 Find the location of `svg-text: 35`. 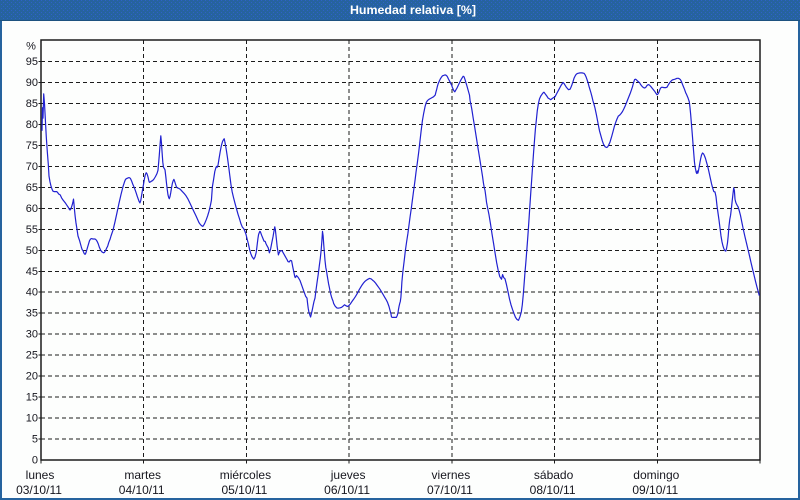

svg-text: 35 is located at coordinates (32, 314).